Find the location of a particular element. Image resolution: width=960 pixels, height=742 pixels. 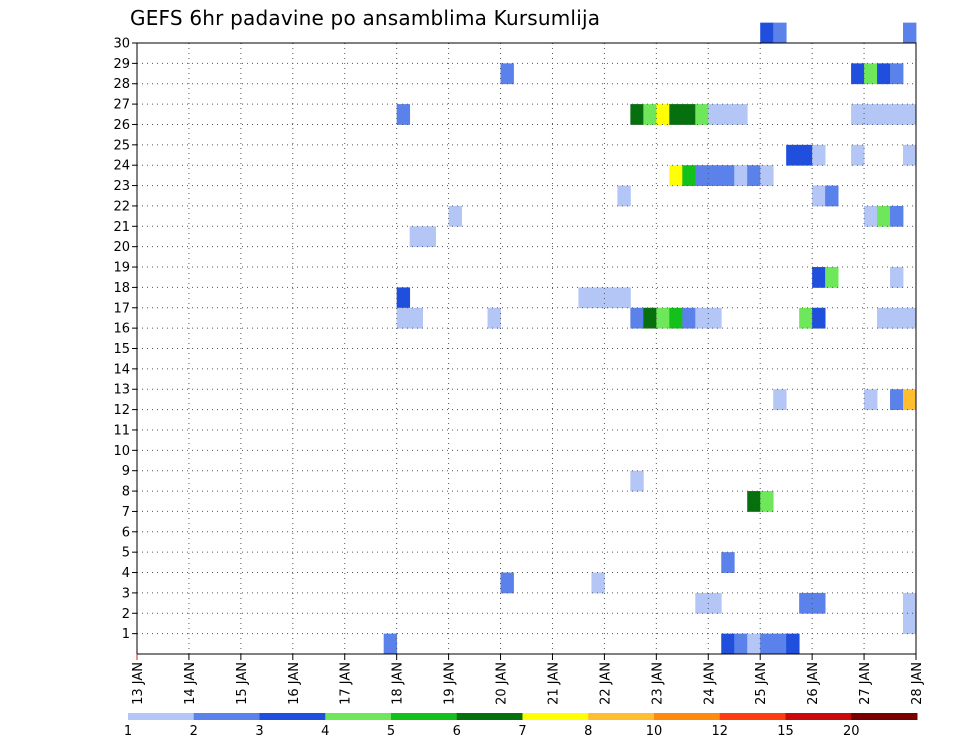

y-tick-label: 28 is located at coordinates (121, 84).